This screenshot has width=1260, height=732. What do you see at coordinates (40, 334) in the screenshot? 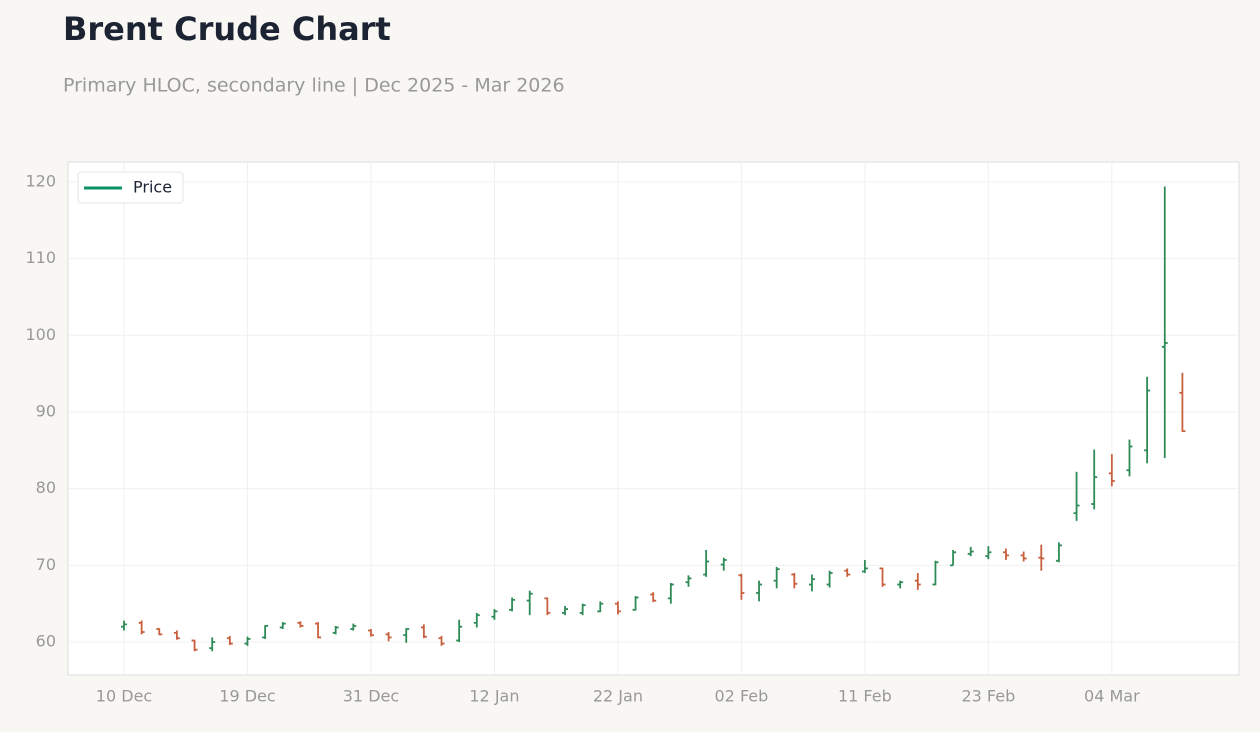
I see `y-tick-label: 100` at bounding box center [40, 334].